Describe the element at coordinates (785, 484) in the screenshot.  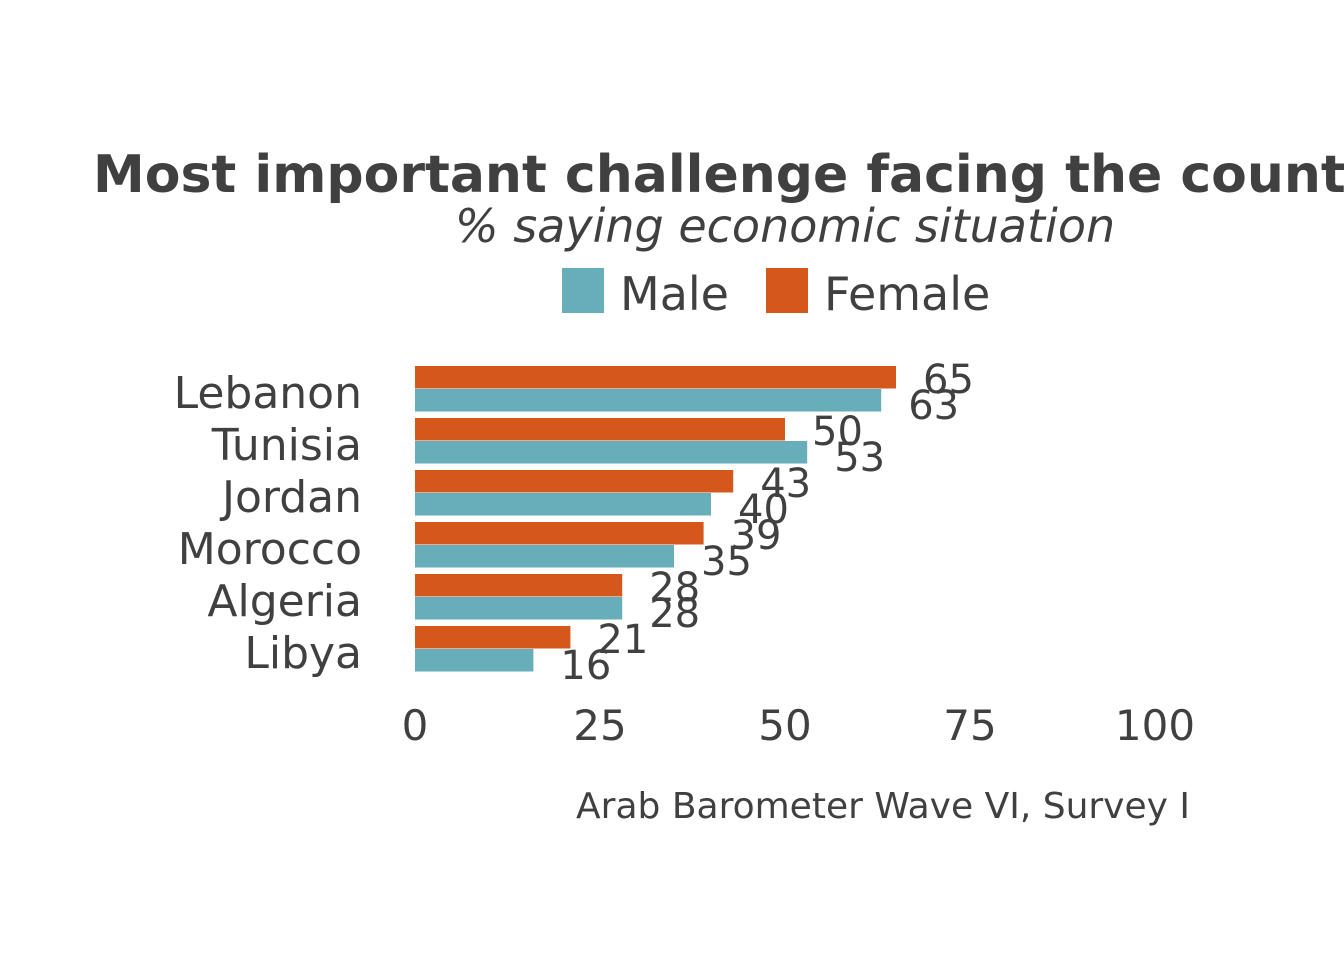
I see `data-label-female-jordan: 43` at that location.